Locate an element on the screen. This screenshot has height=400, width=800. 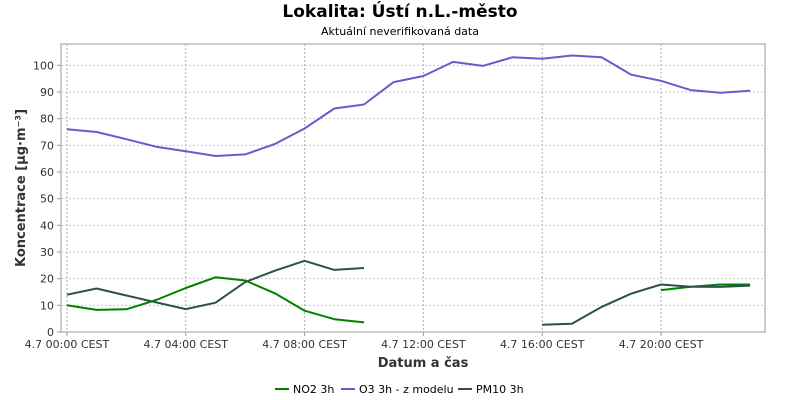
y-axis: 0 10 20 30 40 50 60 70 80 90 100 is located at coordinates (47, 199).